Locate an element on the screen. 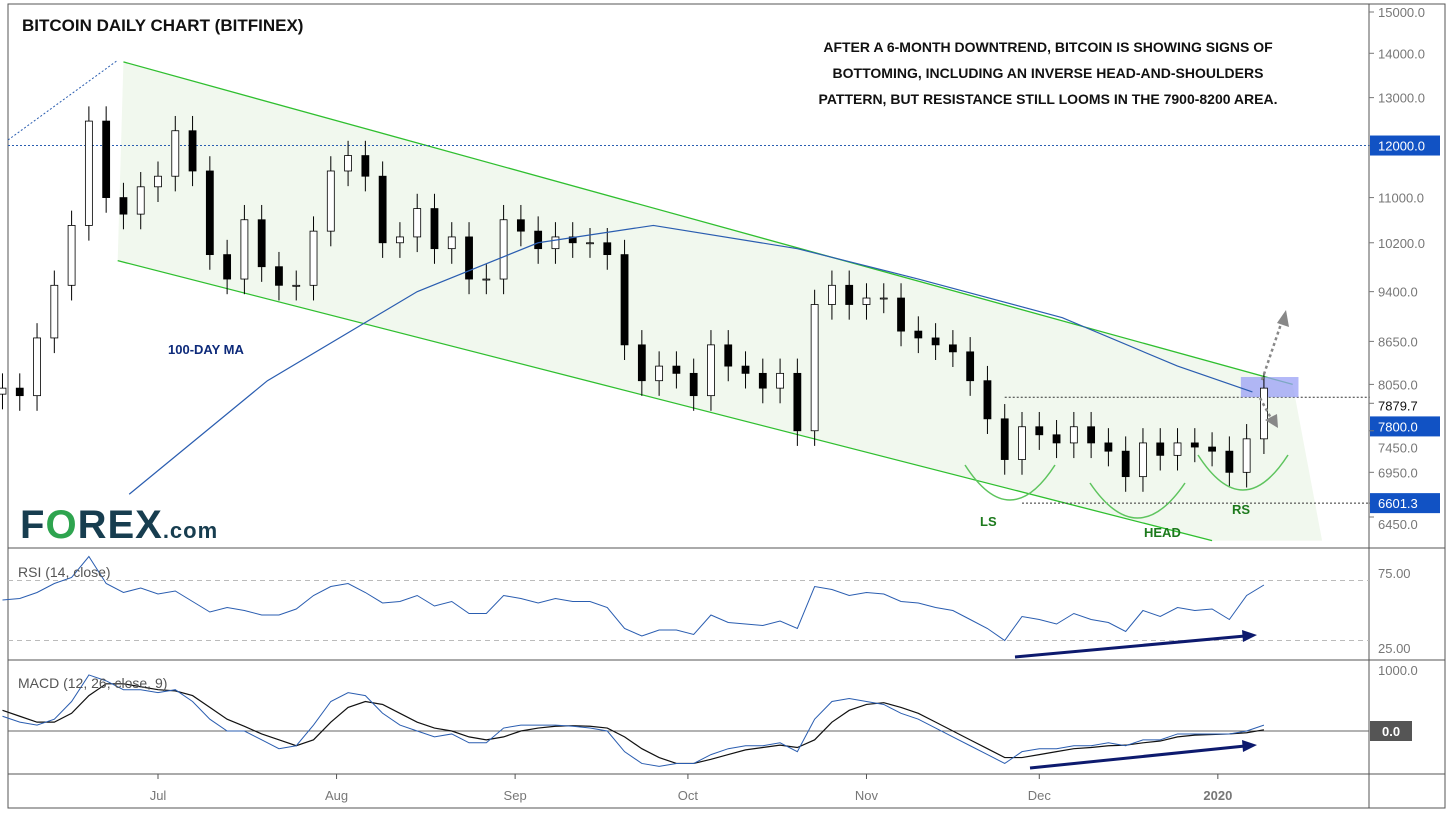 This screenshot has width=1455, height=815. price-tick-label: 10200.0 is located at coordinates (1401, 243).